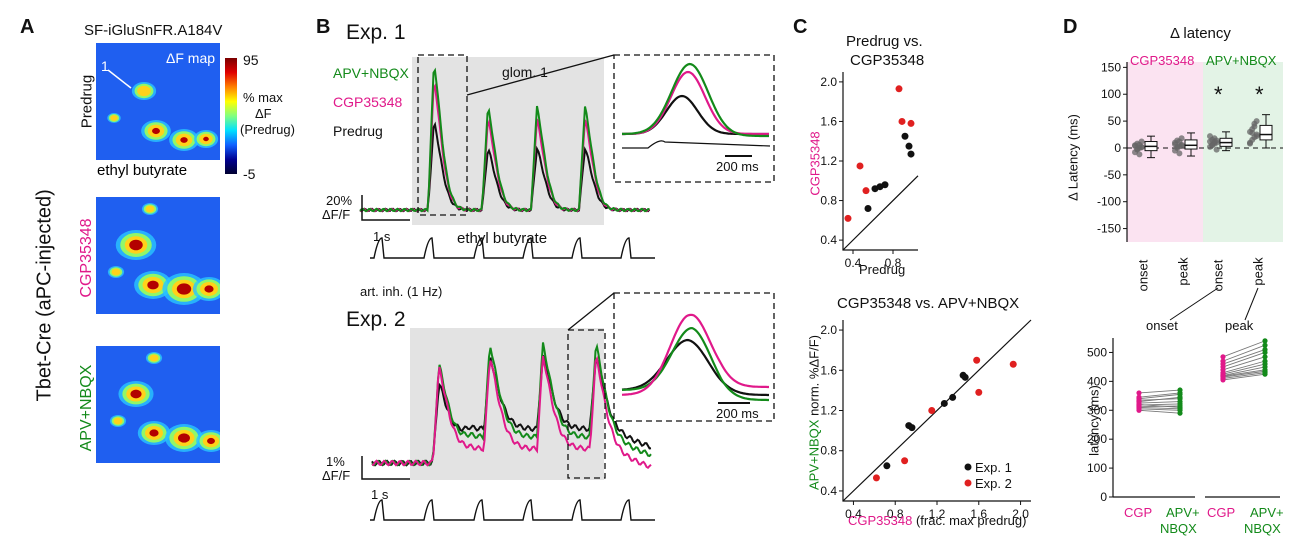  Describe the element at coordinates (376, 32) in the screenshot. I see `exp1-title: Exp. 1` at that location.